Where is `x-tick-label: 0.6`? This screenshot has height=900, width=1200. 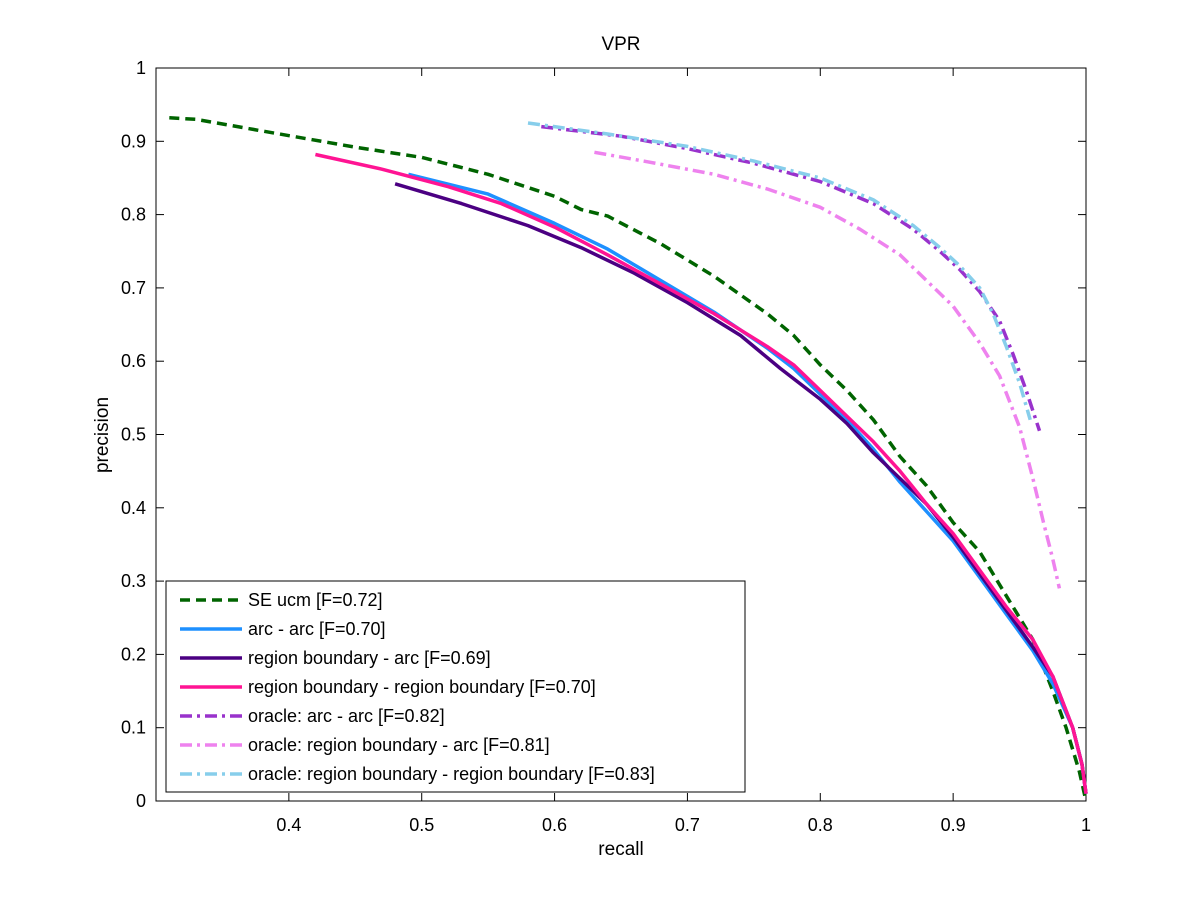
x-tick-label: 0.6 is located at coordinates (554, 825).